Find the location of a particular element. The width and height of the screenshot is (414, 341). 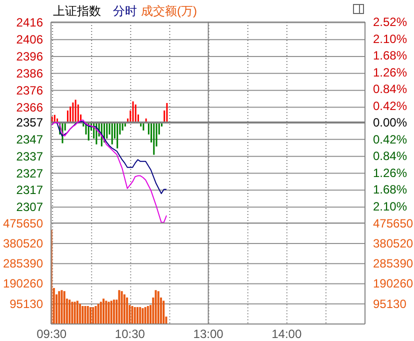

y-tick-label: 2386 is located at coordinates (30, 73).